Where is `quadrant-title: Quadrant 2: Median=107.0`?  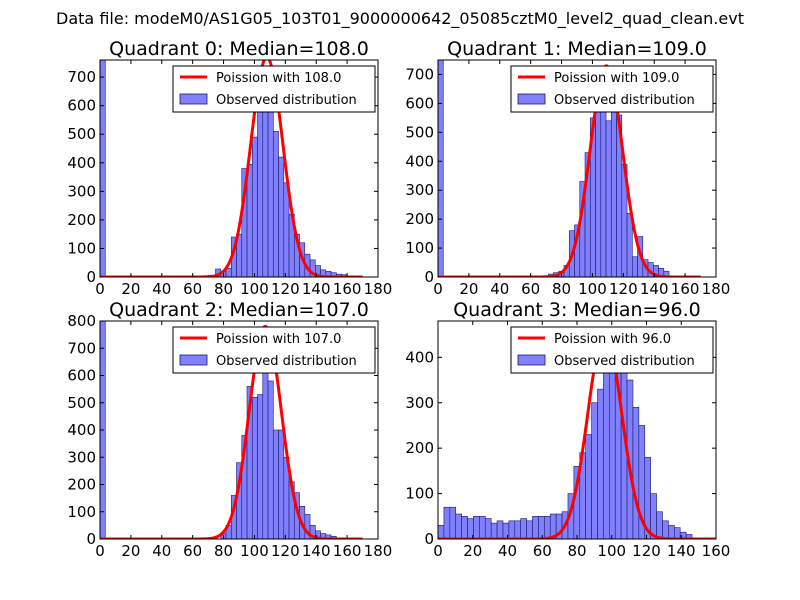 quadrant-title: Quadrant 2: Median=107.0 is located at coordinates (239, 310).